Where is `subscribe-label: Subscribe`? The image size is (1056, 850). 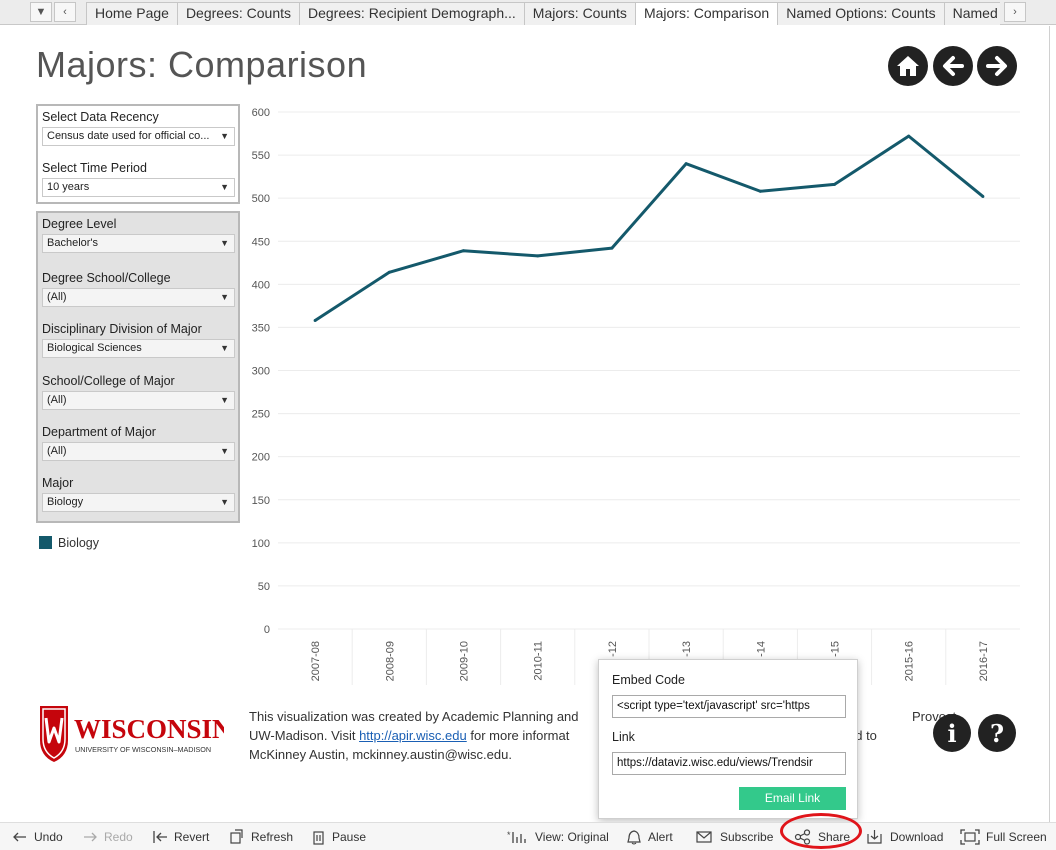 subscribe-label: Subscribe is located at coordinates (747, 837).